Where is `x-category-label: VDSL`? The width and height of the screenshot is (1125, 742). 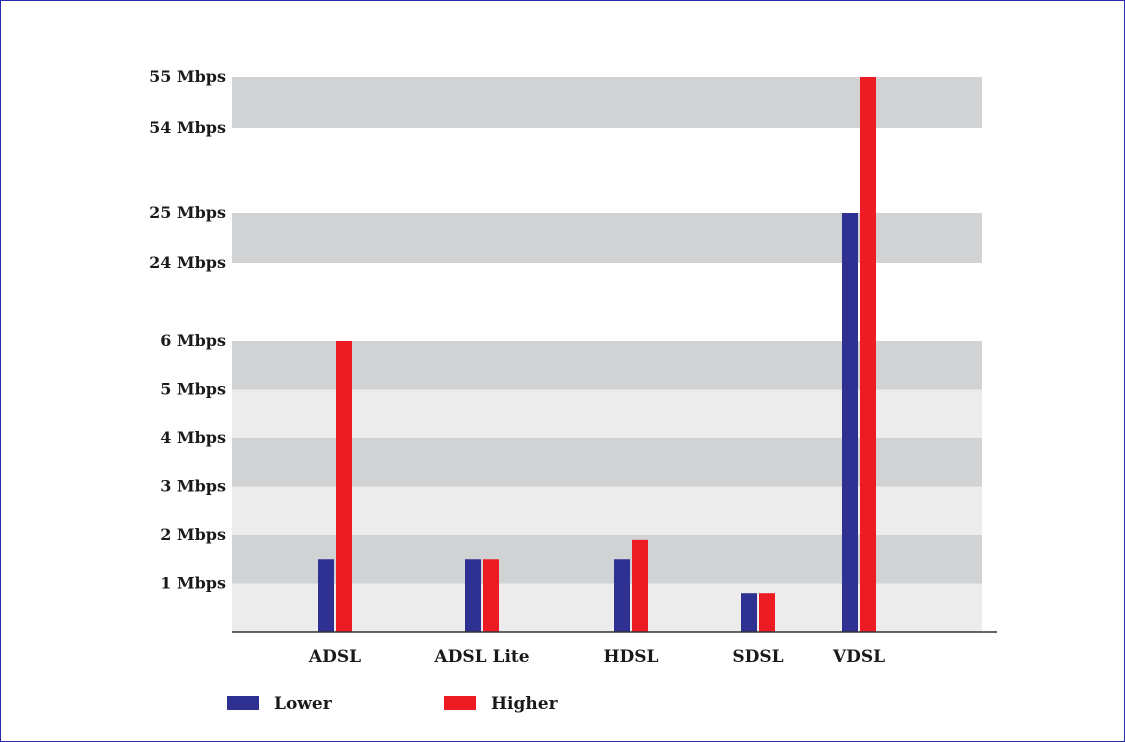 x-category-label: VDSL is located at coordinates (858, 657).